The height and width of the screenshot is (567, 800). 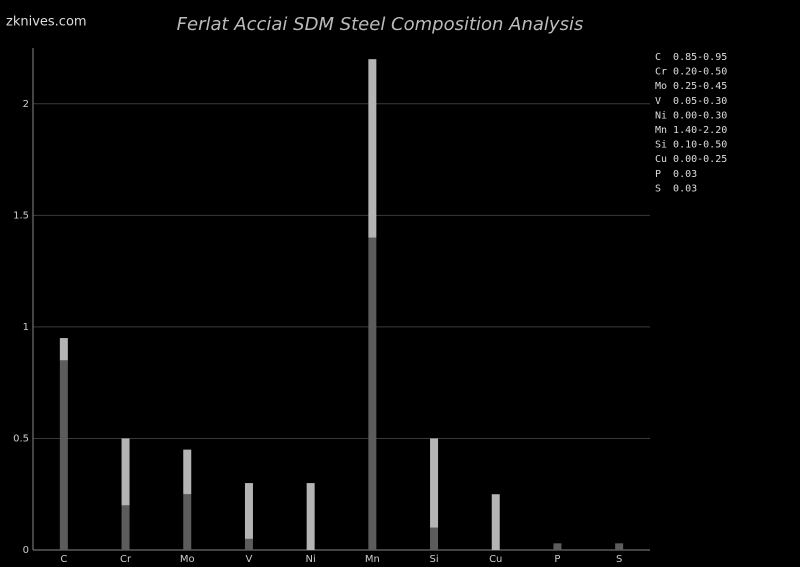 What do you see at coordinates (26, 327) in the screenshot?
I see `y-tick-label: 1` at bounding box center [26, 327].